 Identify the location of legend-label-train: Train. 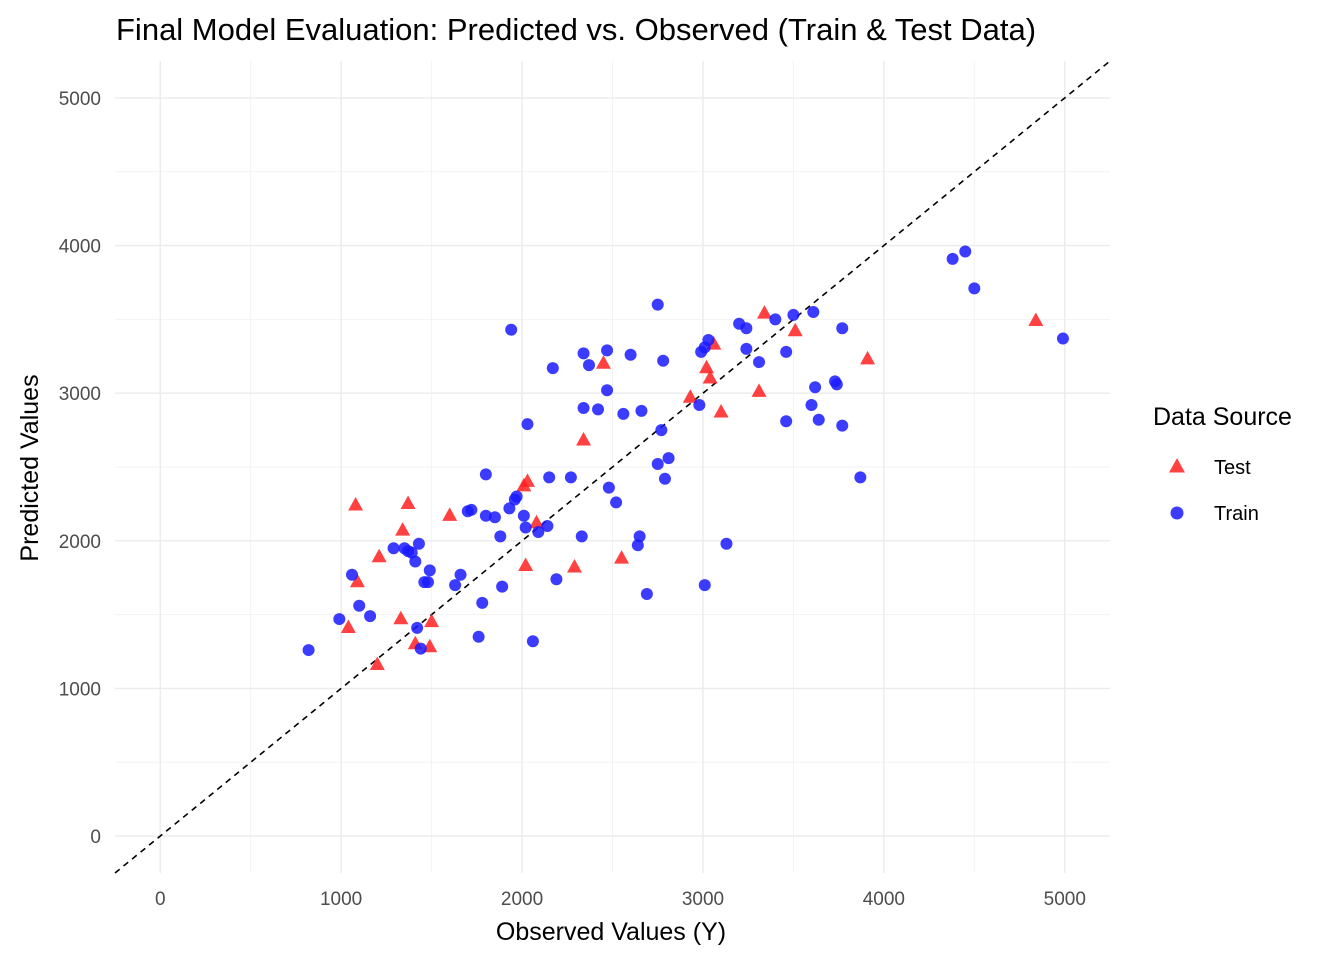
(1236, 514).